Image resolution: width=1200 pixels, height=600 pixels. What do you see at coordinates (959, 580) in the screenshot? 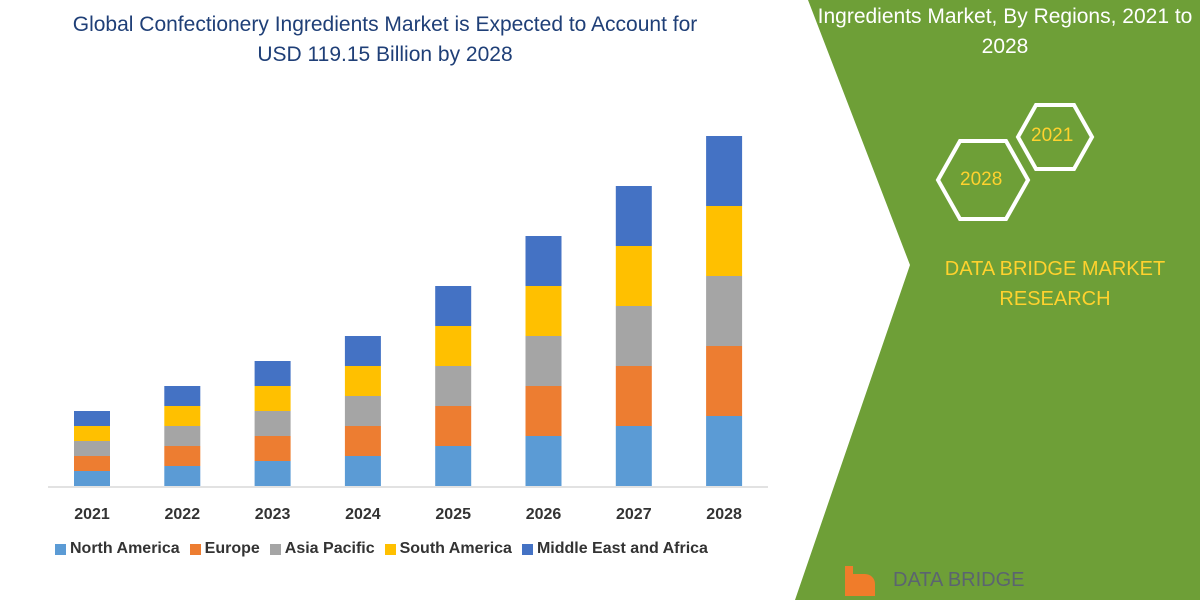
I see `logo-text: DATA BRIDGE` at bounding box center [959, 580].